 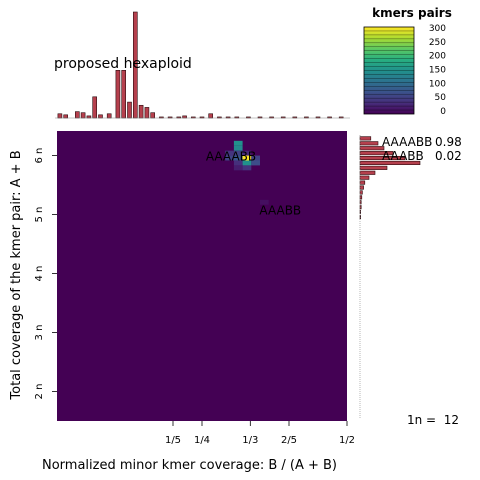 What do you see at coordinates (16, 275) in the screenshot?
I see `y-axis-label: Total coverage of the kmer pair: A + B` at bounding box center [16, 275].